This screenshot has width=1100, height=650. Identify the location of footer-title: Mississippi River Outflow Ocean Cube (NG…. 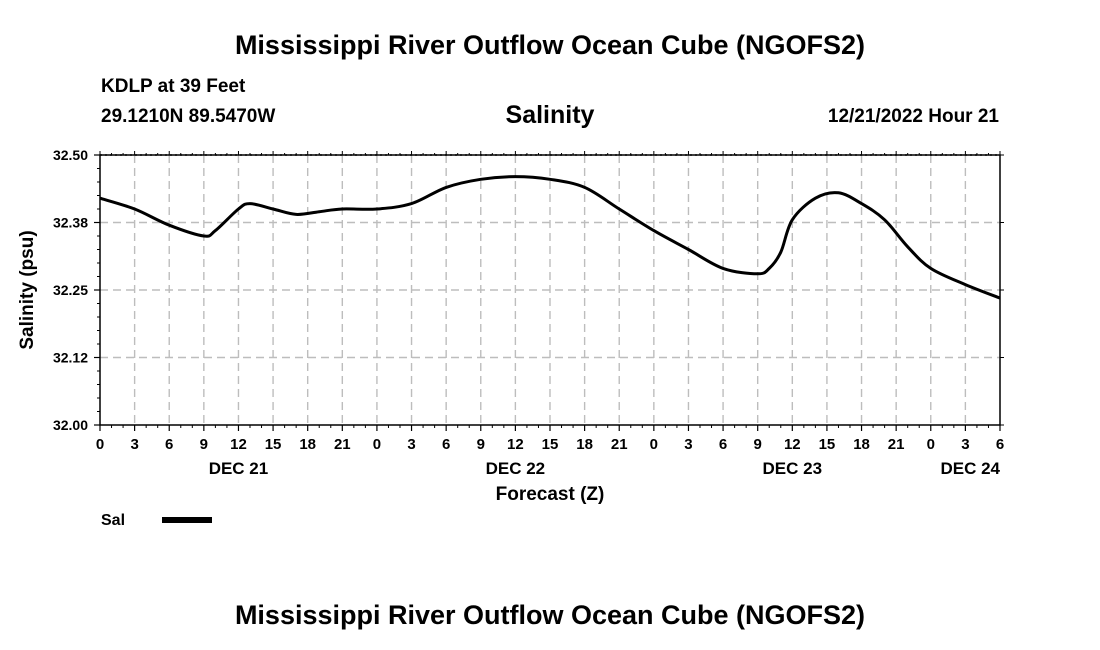
(550, 615).